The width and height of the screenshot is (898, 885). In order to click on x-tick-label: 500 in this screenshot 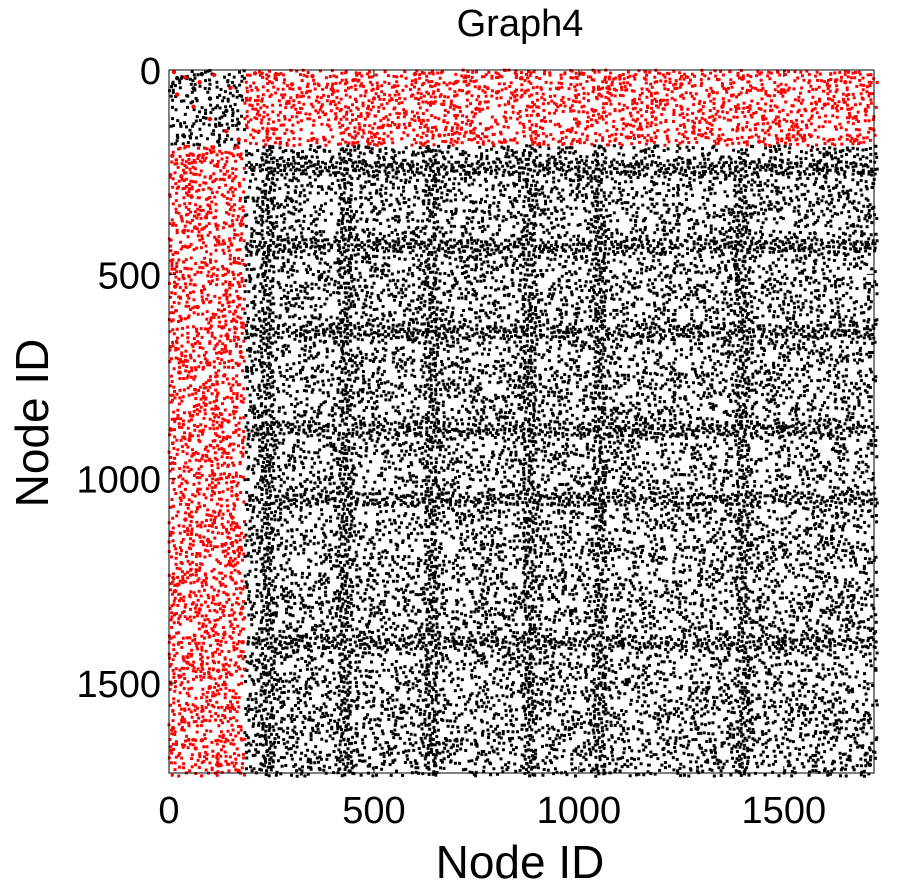, I will do `click(373, 811)`.